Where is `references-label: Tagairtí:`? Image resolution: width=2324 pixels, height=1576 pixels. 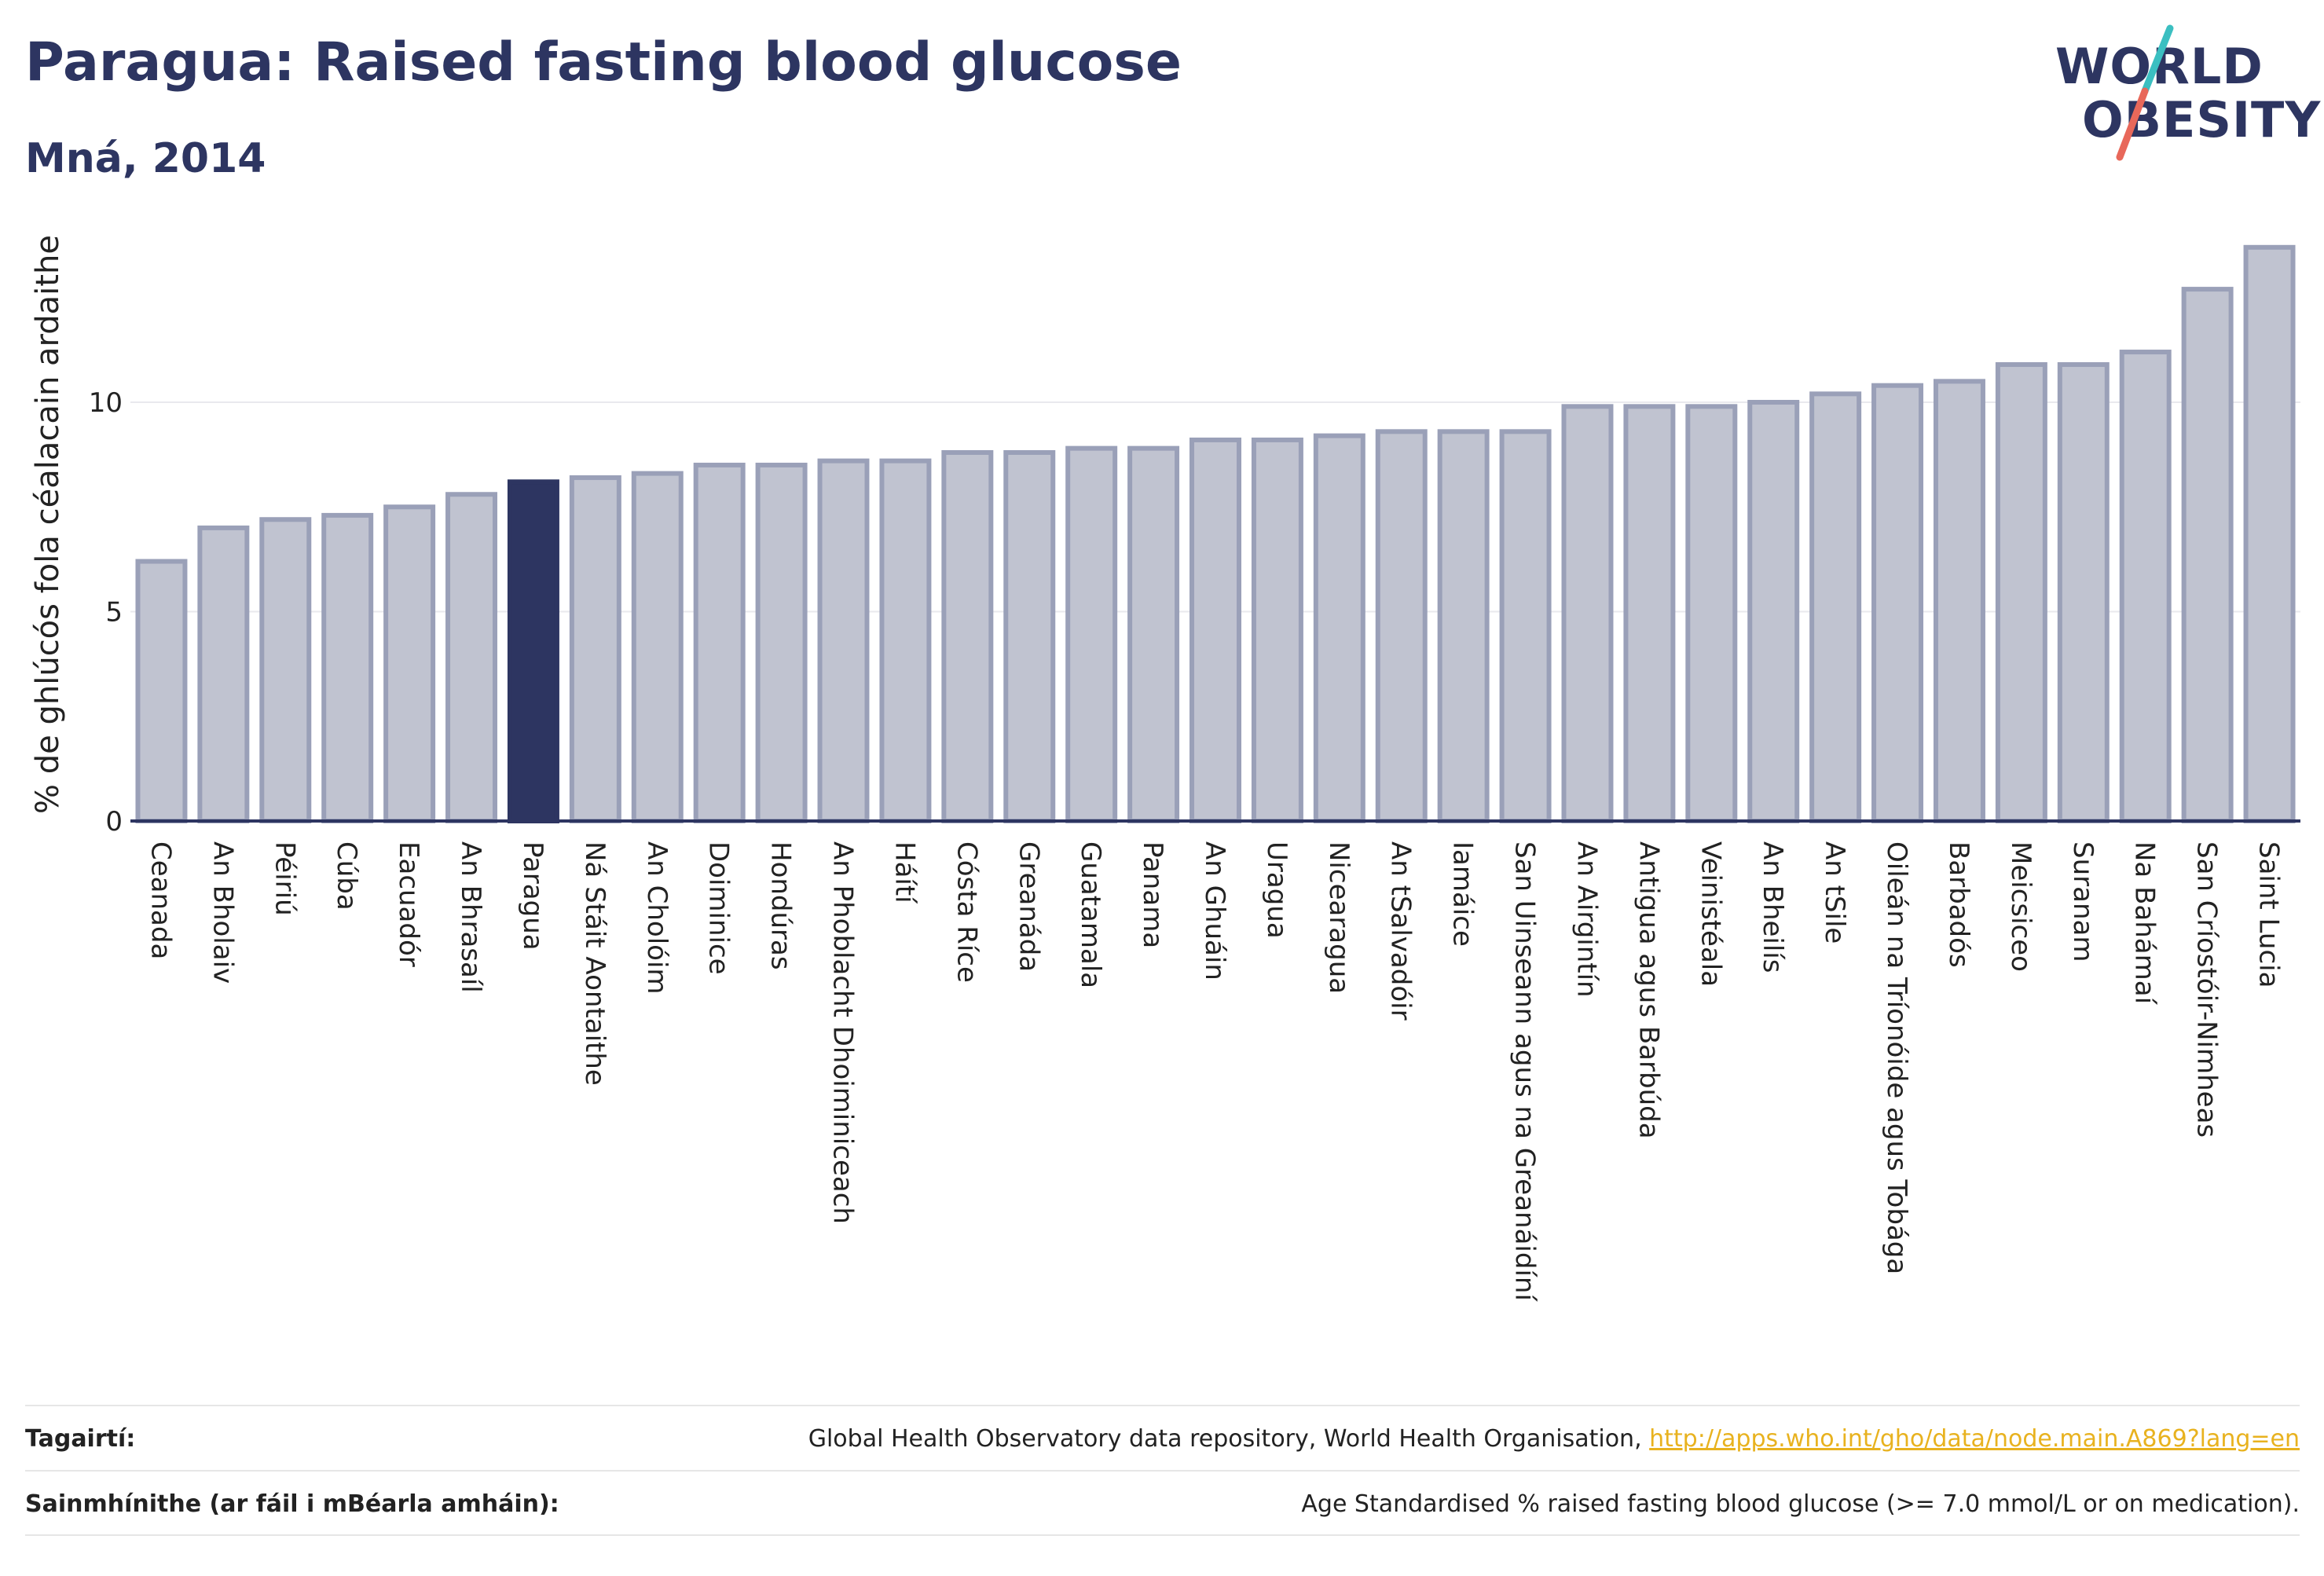 references-label: Tagairtí: is located at coordinates (80, 1438).